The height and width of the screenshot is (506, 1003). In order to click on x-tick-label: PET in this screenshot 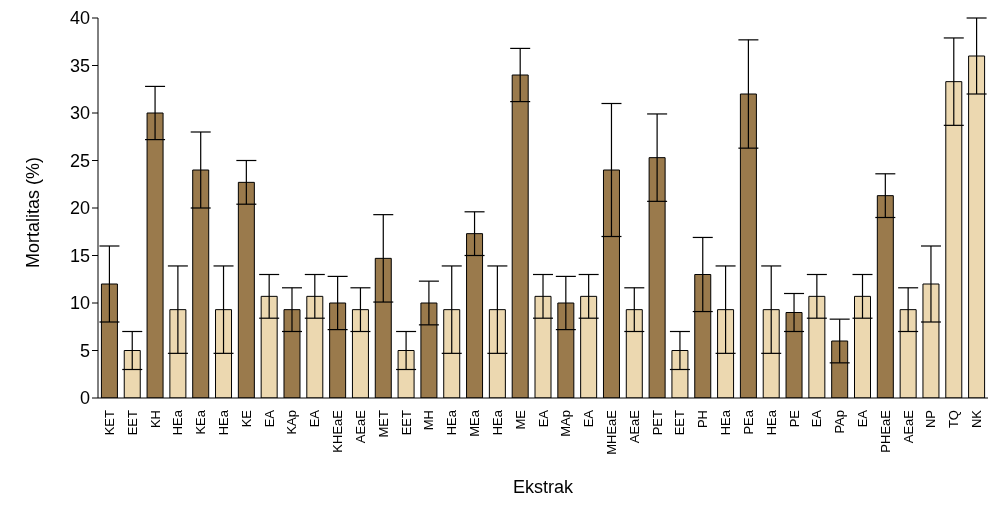, I will do `click(657, 422)`.